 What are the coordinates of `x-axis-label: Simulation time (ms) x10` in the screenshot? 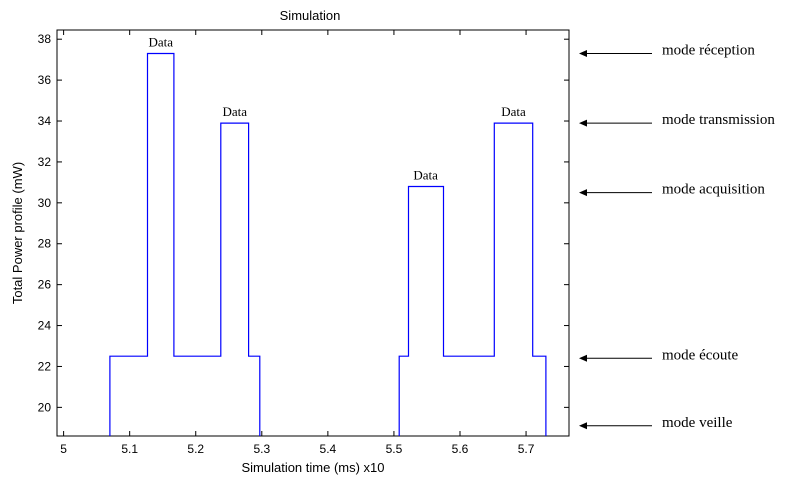 It's located at (312, 467).